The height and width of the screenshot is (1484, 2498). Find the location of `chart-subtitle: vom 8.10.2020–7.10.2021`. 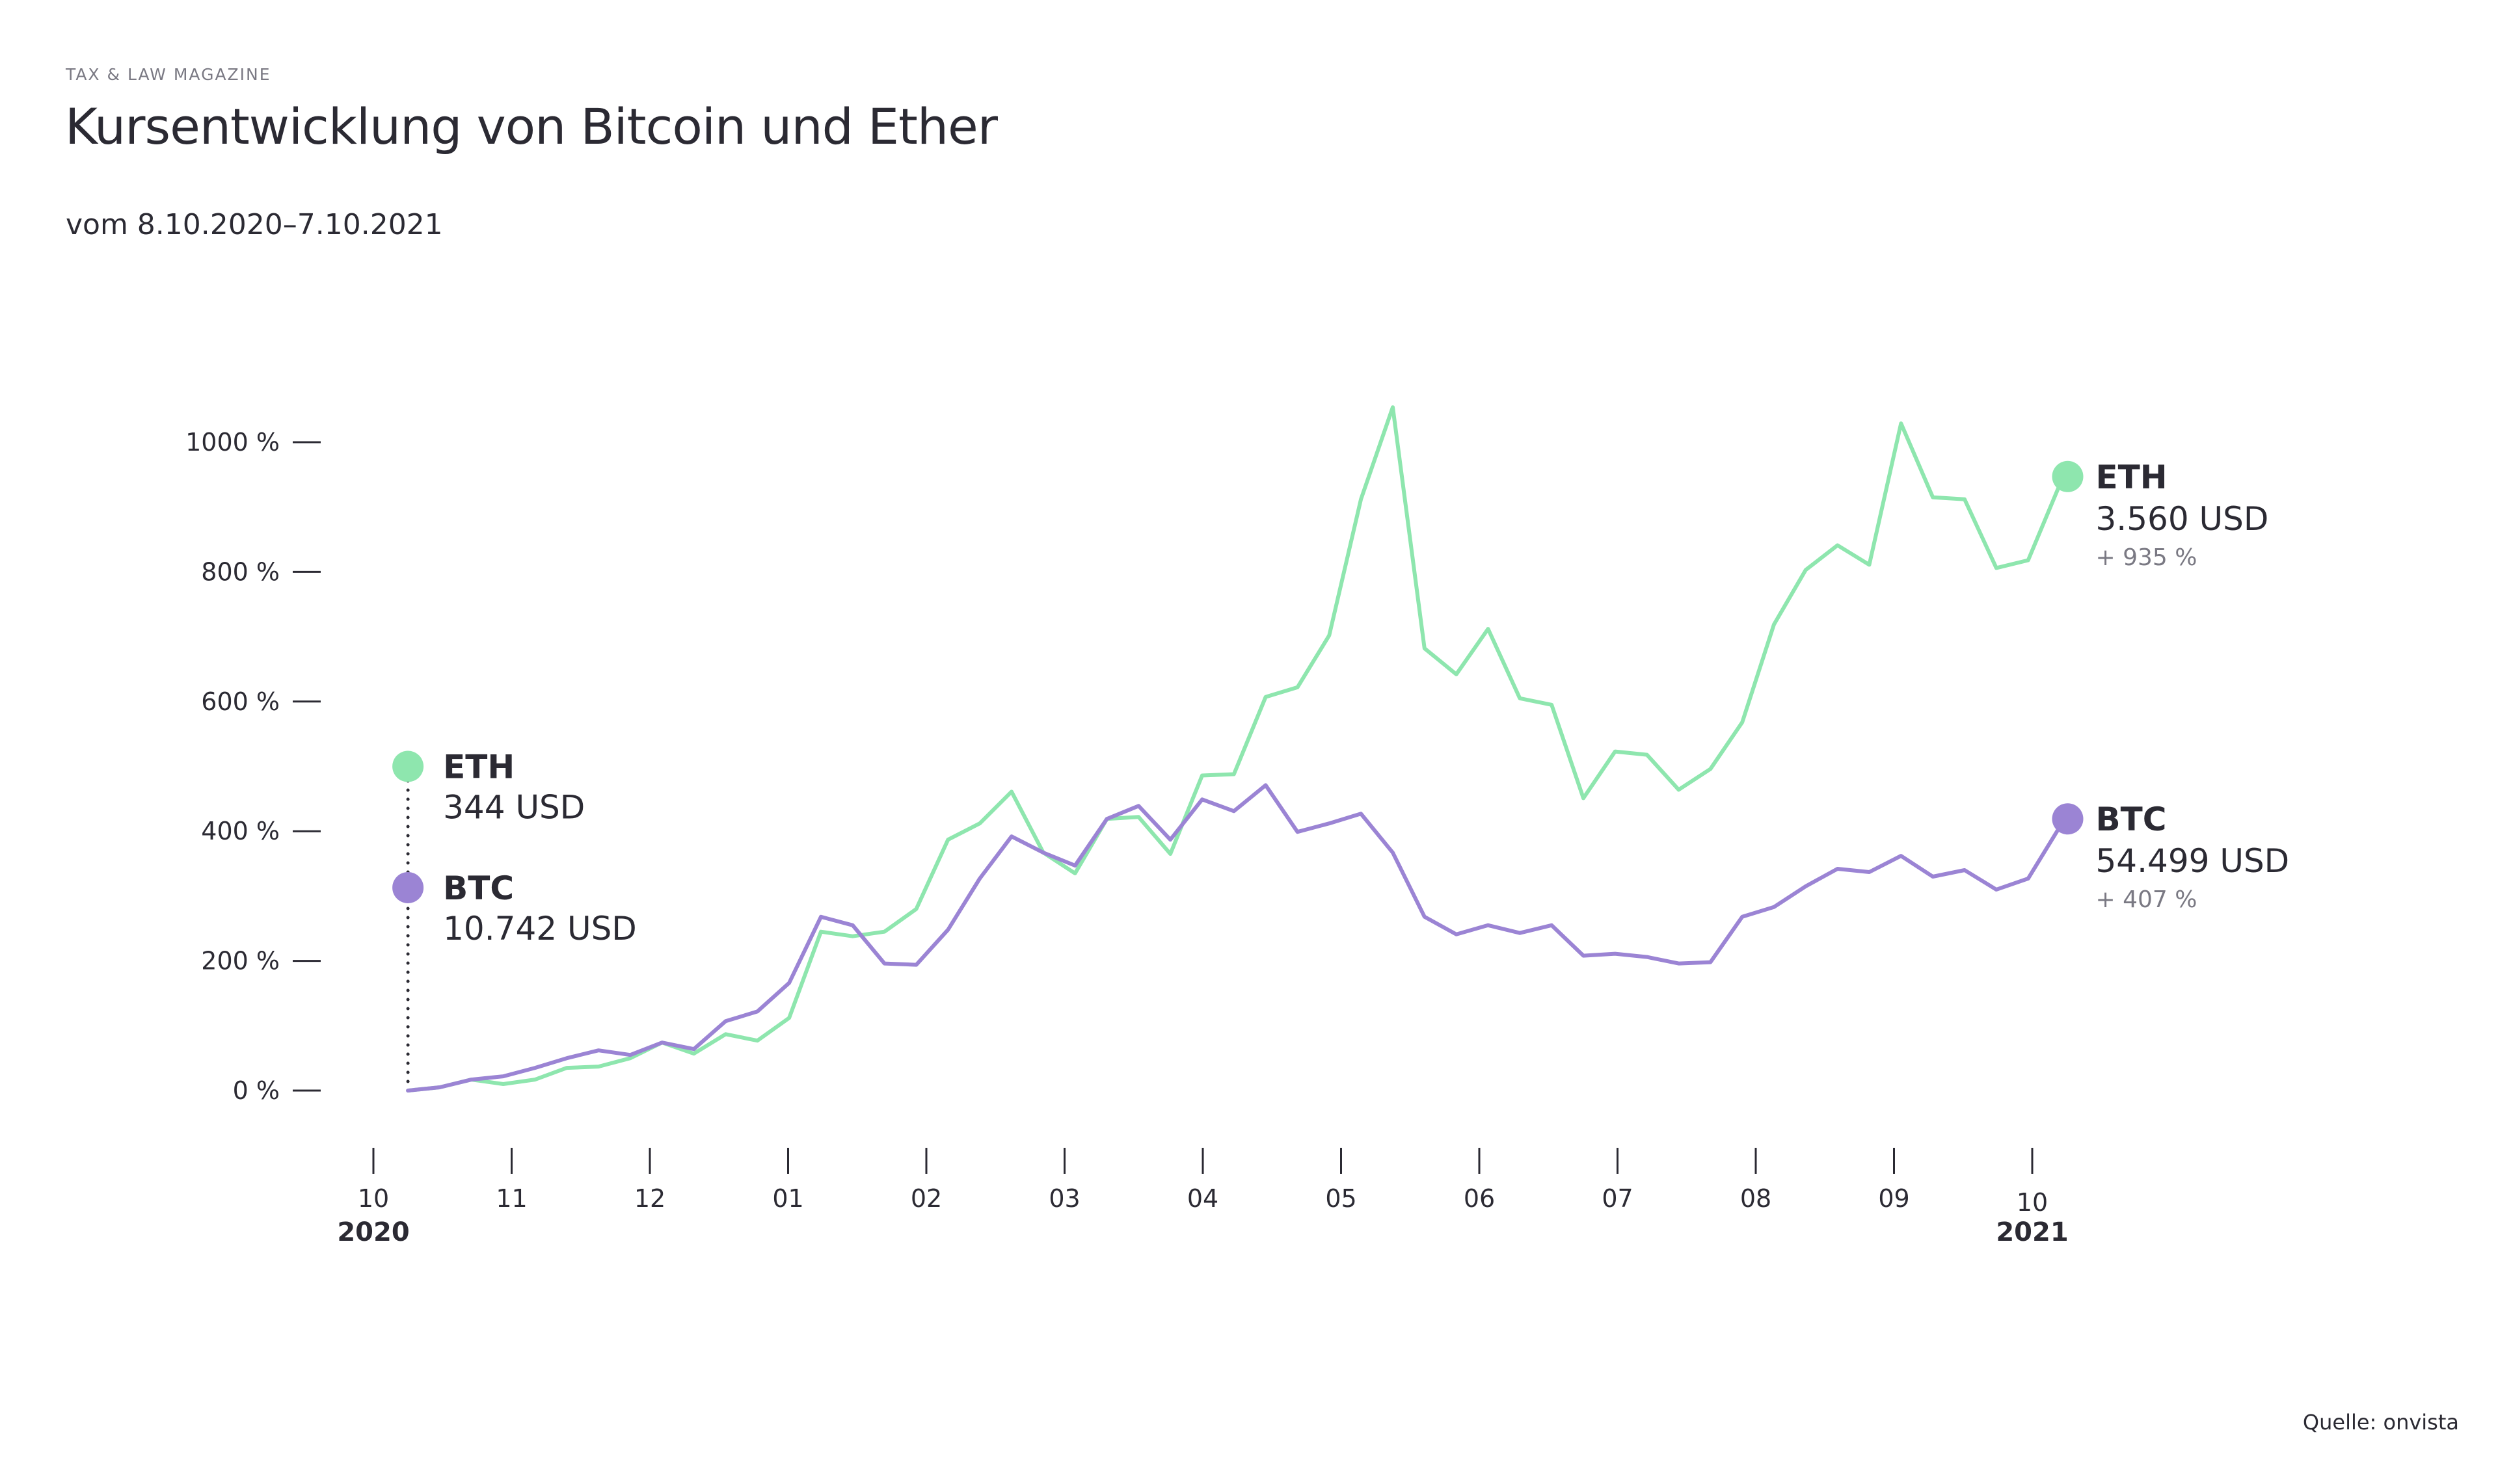

chart-subtitle: vom 8.10.2020–7.10.2021 is located at coordinates (254, 224).